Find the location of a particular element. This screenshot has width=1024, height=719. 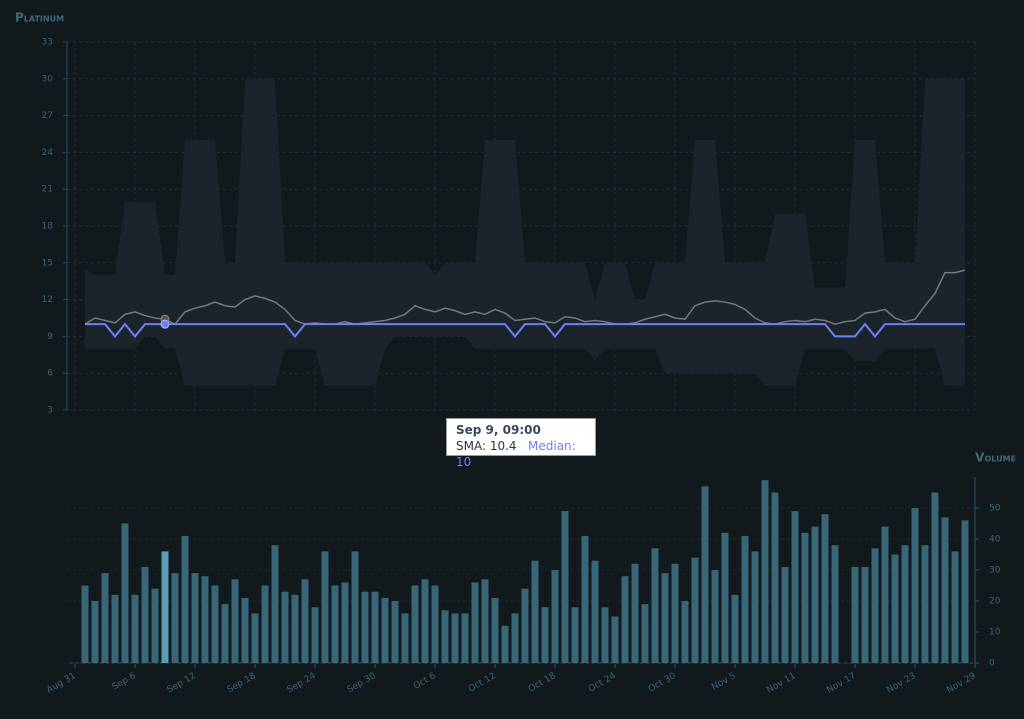

y2-tick-label: 40 is located at coordinates (995, 540).